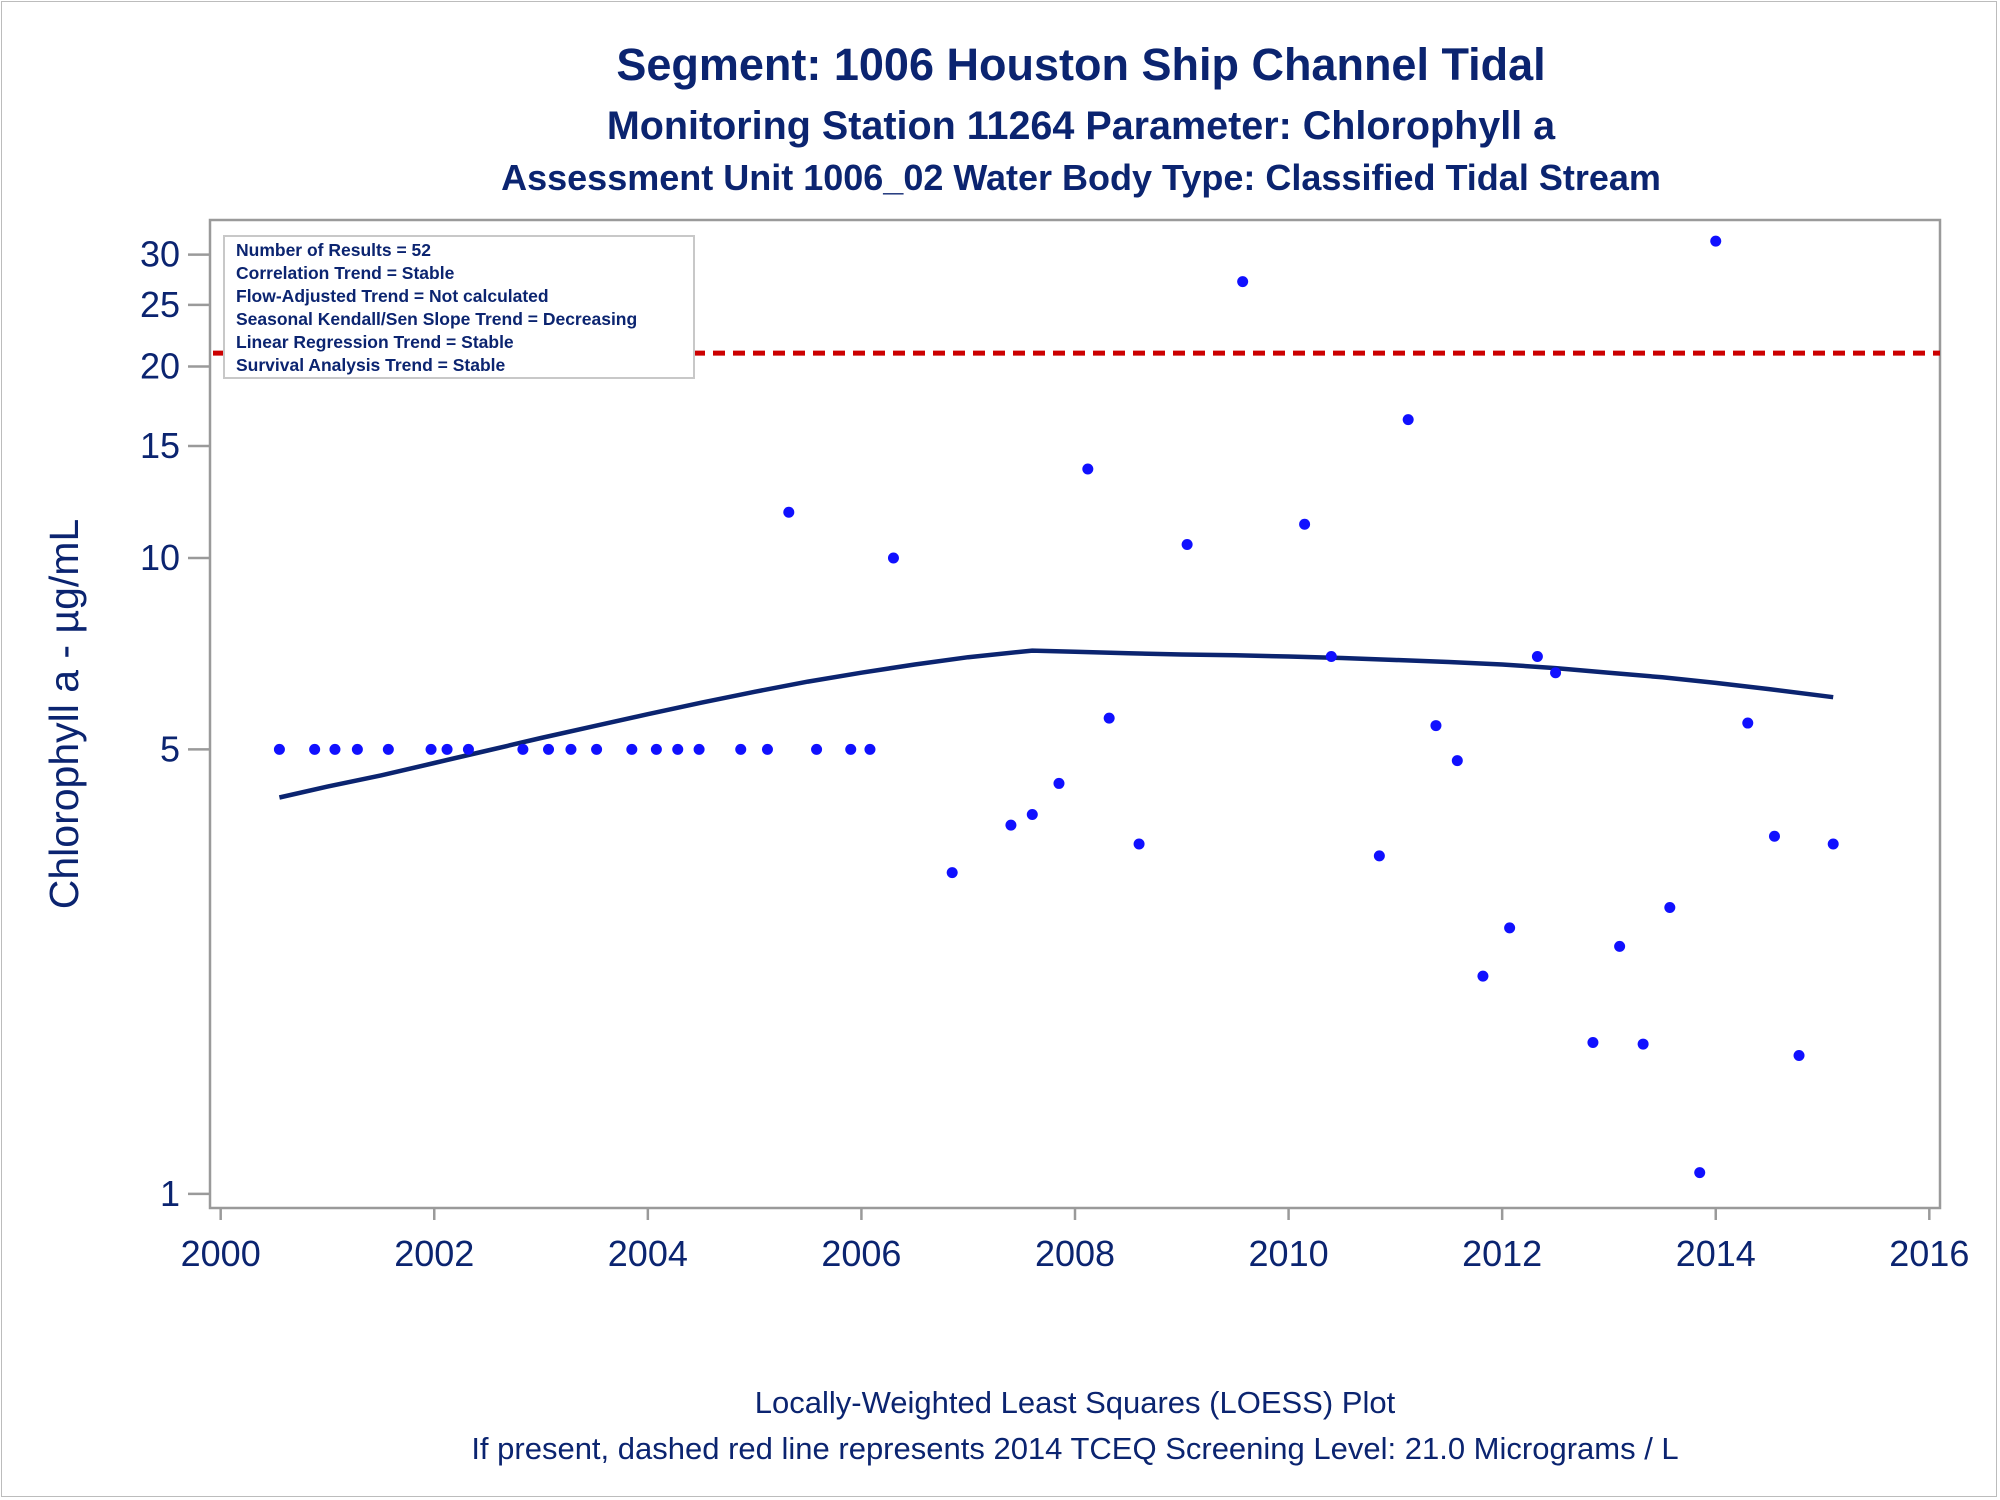  I want to click on stats-flow-adjusted-trend: Flow-Adjusted Trend = Not calculated, so click(392, 296).